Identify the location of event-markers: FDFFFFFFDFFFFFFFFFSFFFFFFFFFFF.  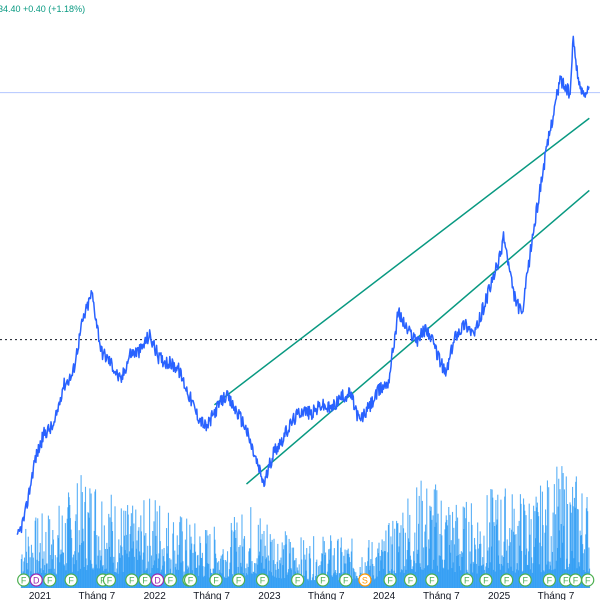
(306, 580).